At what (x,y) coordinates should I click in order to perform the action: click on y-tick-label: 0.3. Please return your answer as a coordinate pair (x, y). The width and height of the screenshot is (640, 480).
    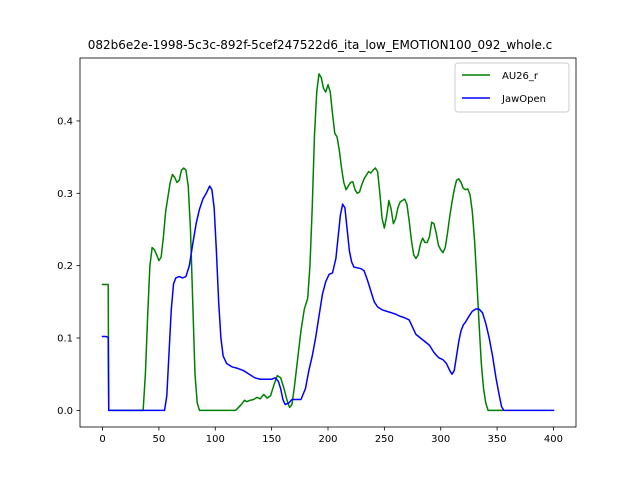
    Looking at the image, I should click on (65, 194).